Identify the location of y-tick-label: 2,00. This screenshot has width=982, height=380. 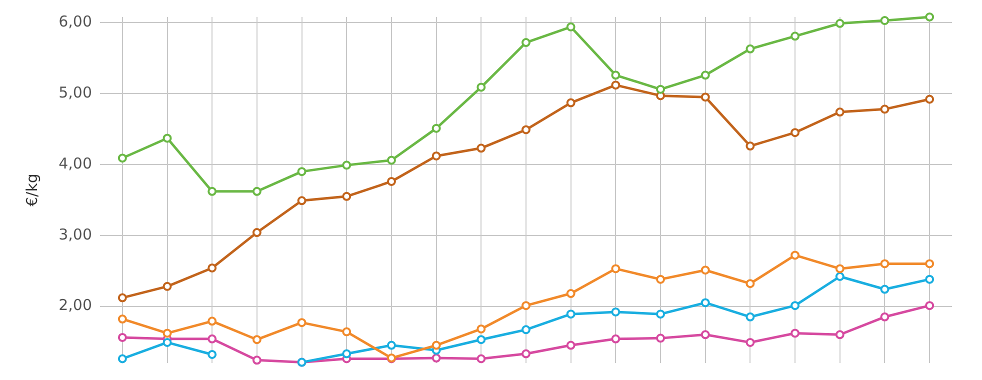
(75, 305).